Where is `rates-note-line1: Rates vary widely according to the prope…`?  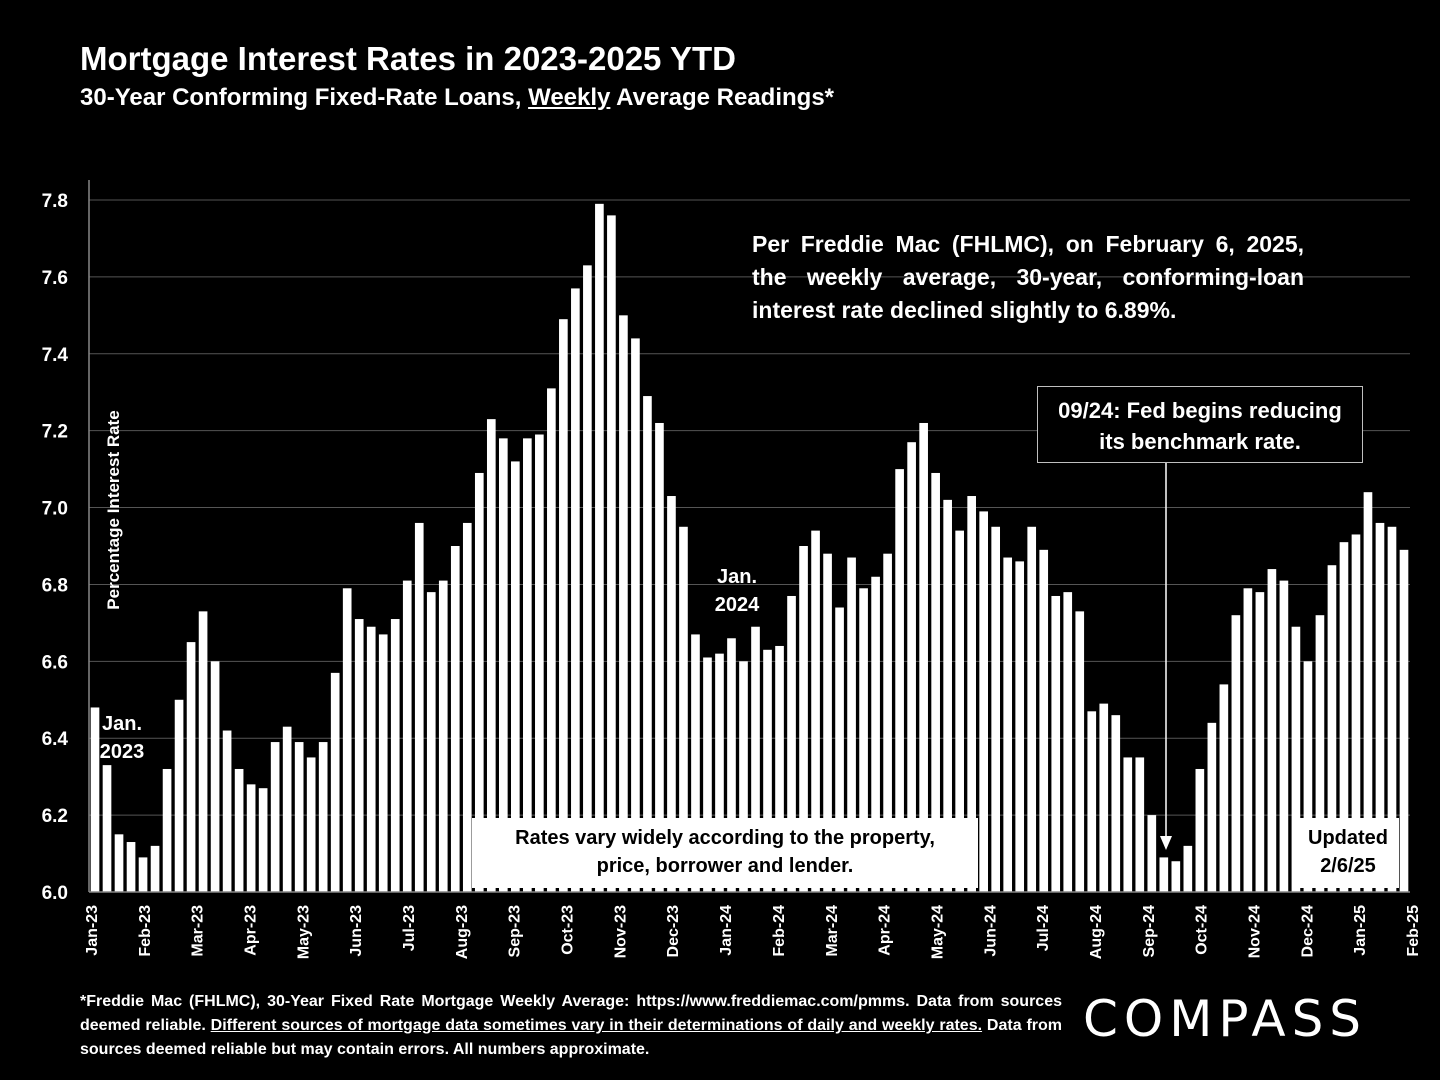
rates-note-line1: Rates vary widely according to the prope… is located at coordinates (725, 838).